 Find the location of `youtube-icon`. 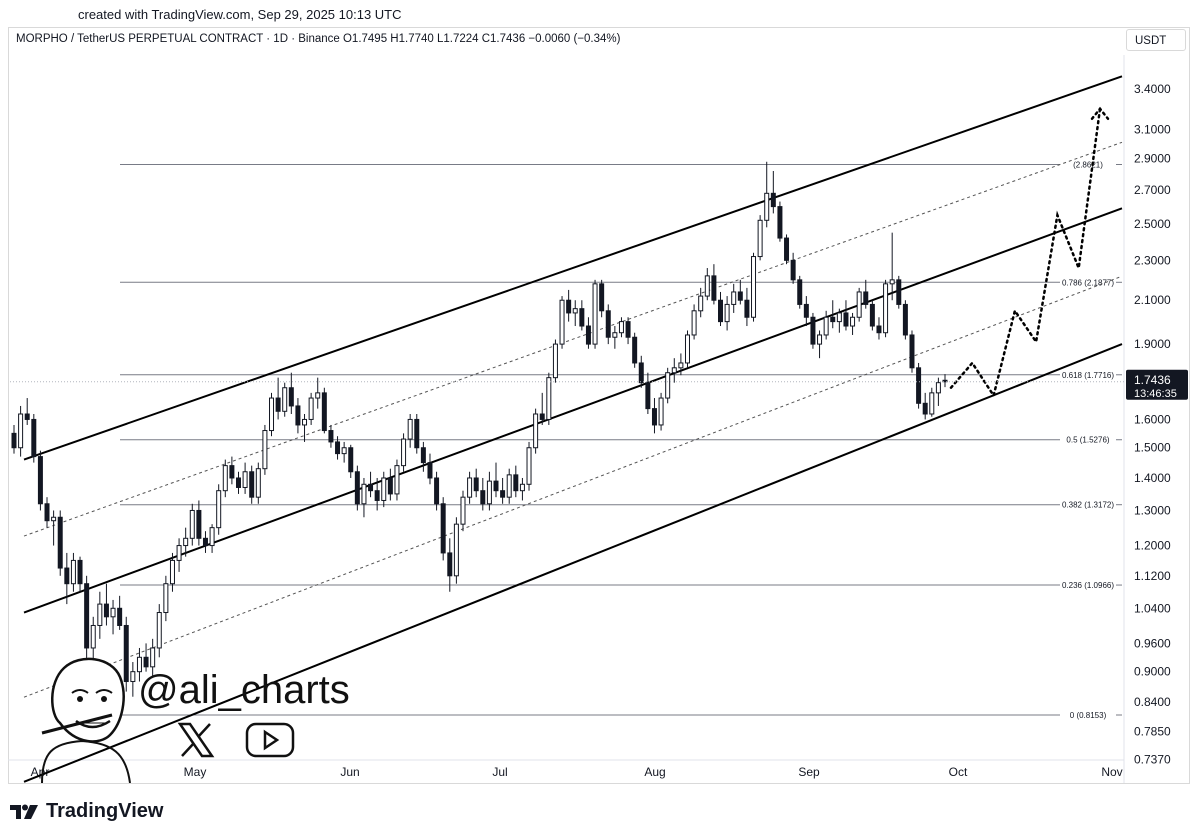

youtube-icon is located at coordinates (270, 740).